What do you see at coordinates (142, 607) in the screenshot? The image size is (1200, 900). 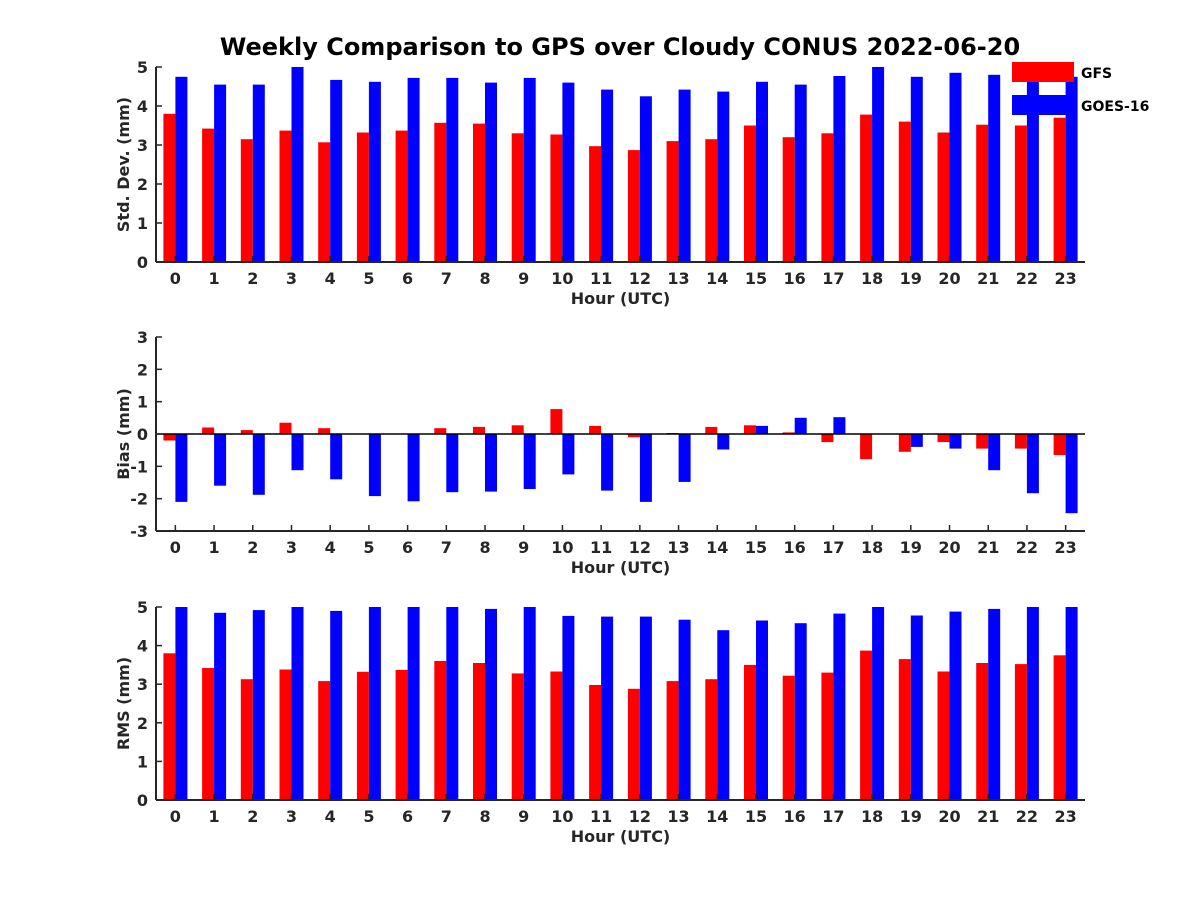 I see `y-tick-label: 5` at bounding box center [142, 607].